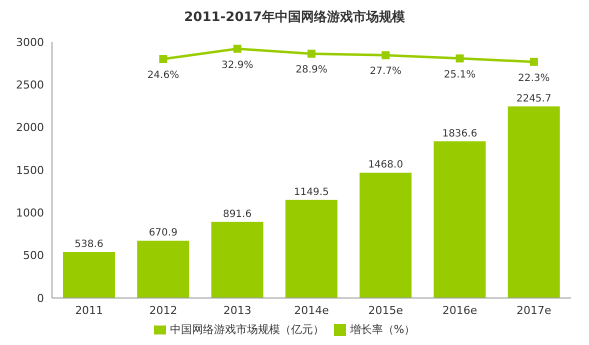  Describe the element at coordinates (383, 329) in the screenshot. I see `legend-label: 增长率（%）` at that location.